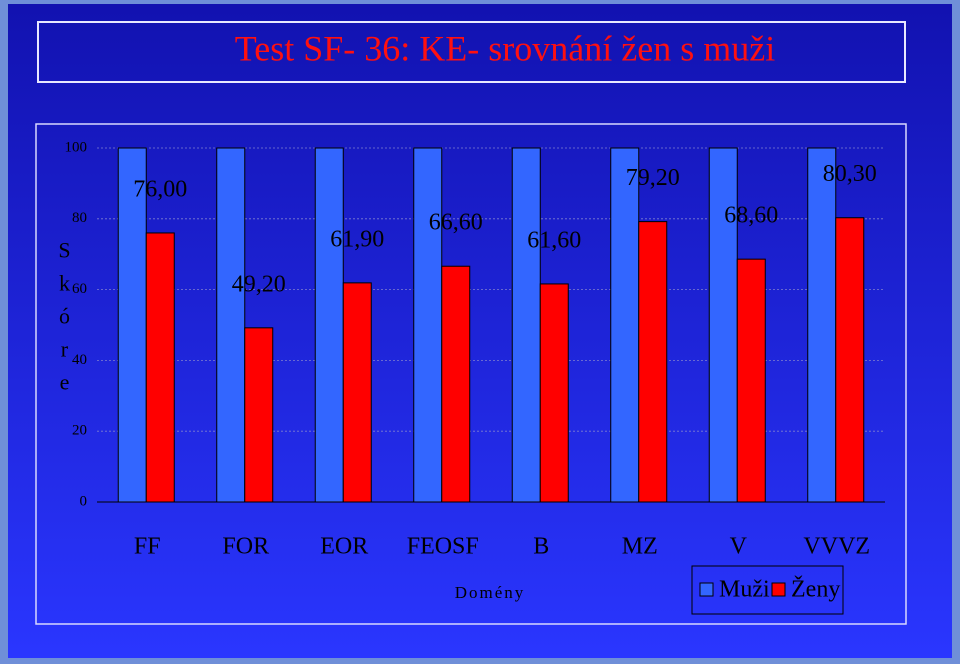 The width and height of the screenshot is (960, 669). Describe the element at coordinates (64, 320) in the screenshot. I see `y-axis-title: Skóre` at that location.